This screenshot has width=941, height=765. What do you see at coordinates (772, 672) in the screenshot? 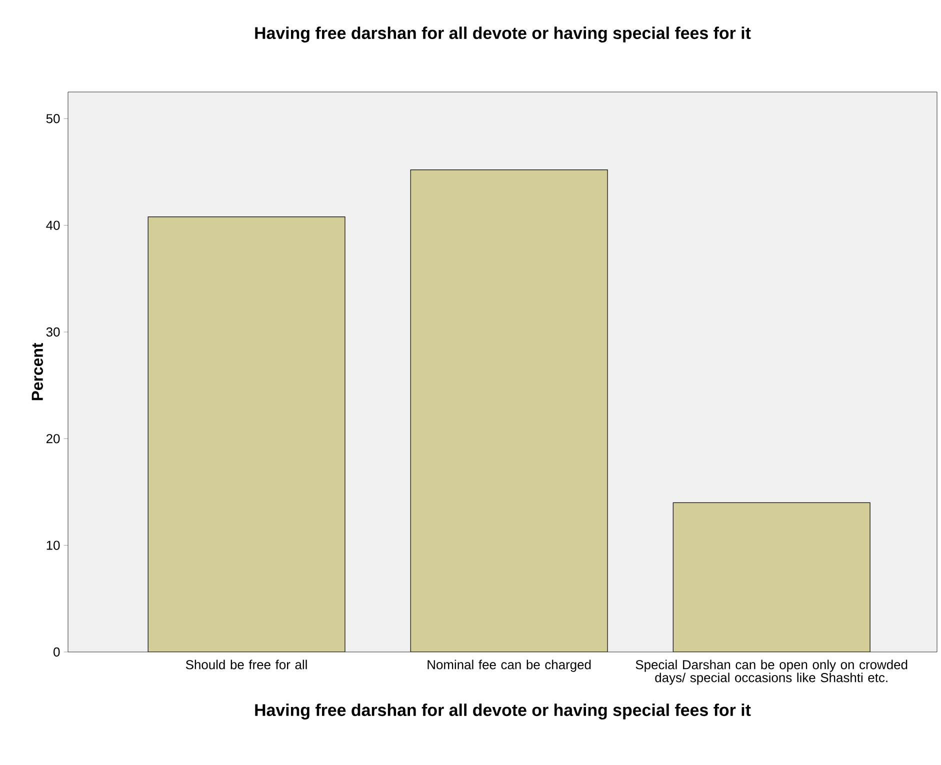
I see `x-tick-label: Special Darshan can be open only on crowded days/ special occasions like Shashti etc.` at bounding box center [772, 672].